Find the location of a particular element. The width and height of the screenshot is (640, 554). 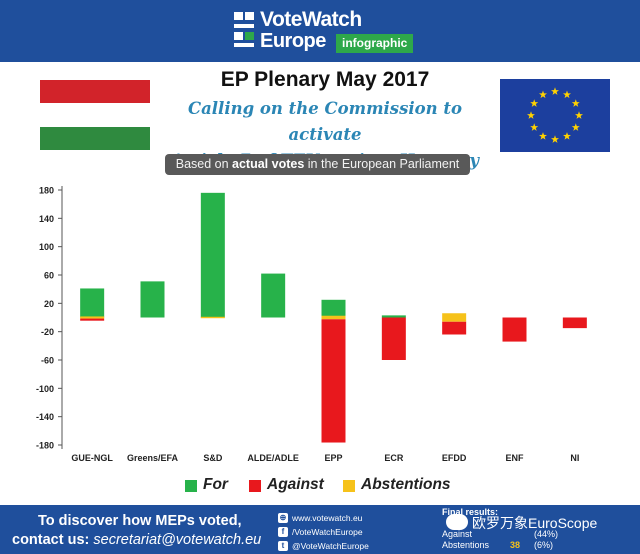

bar-for-s-d is located at coordinates (212, 255).